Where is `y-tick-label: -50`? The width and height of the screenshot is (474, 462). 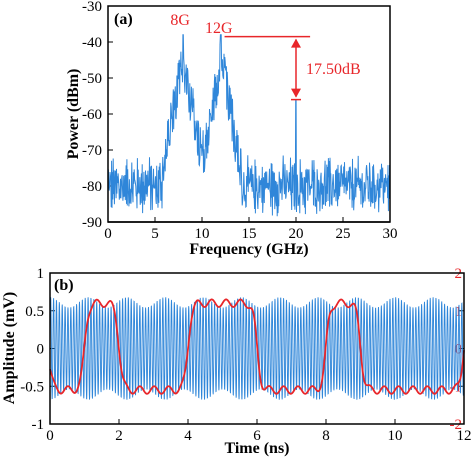
y-tick-label: -50 is located at coordinates (92, 79).